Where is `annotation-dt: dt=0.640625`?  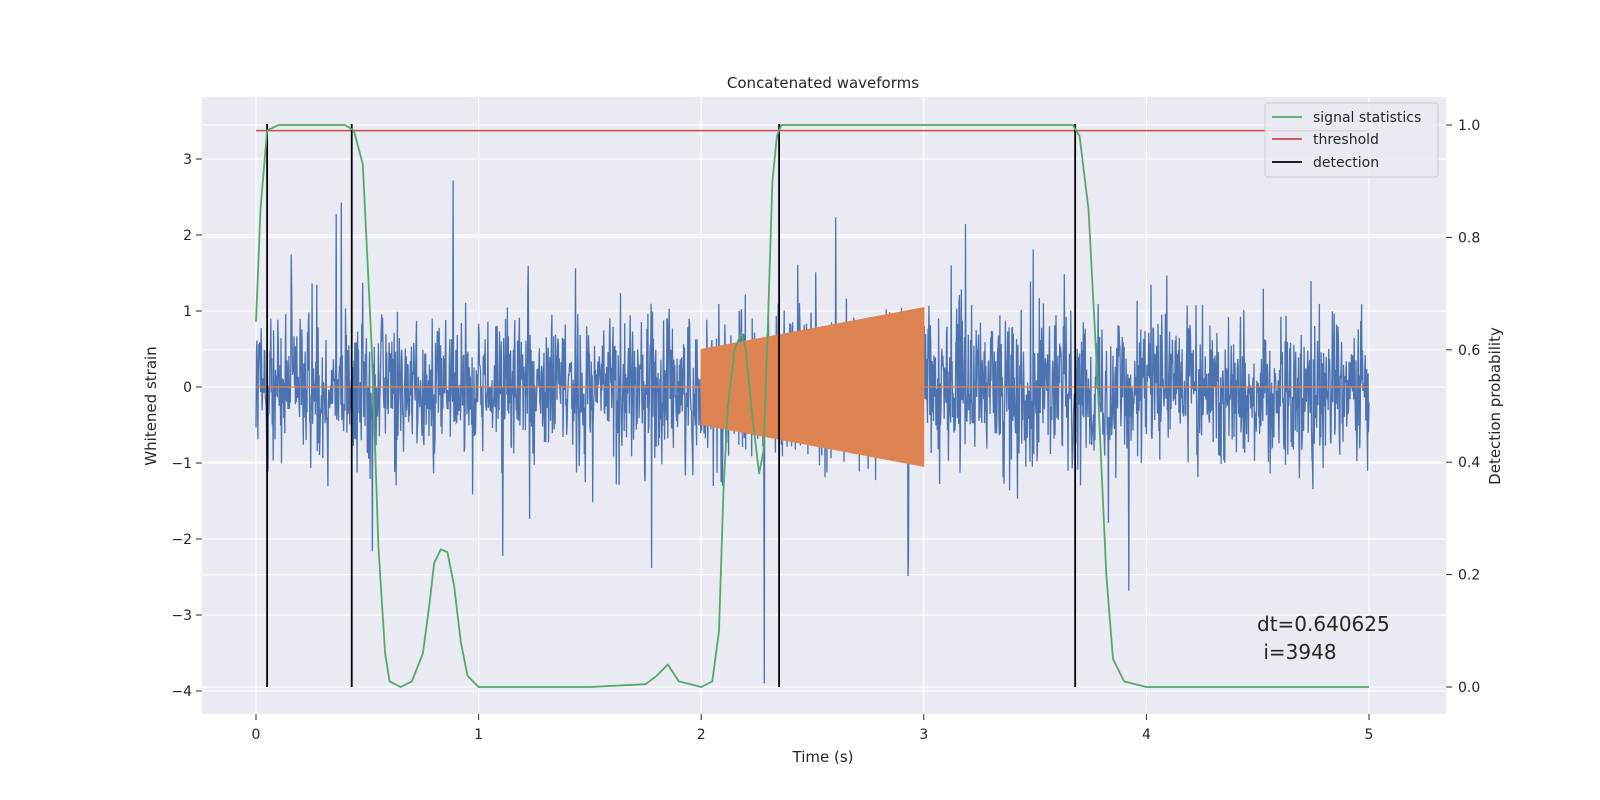 annotation-dt: dt=0.640625 is located at coordinates (1323, 624).